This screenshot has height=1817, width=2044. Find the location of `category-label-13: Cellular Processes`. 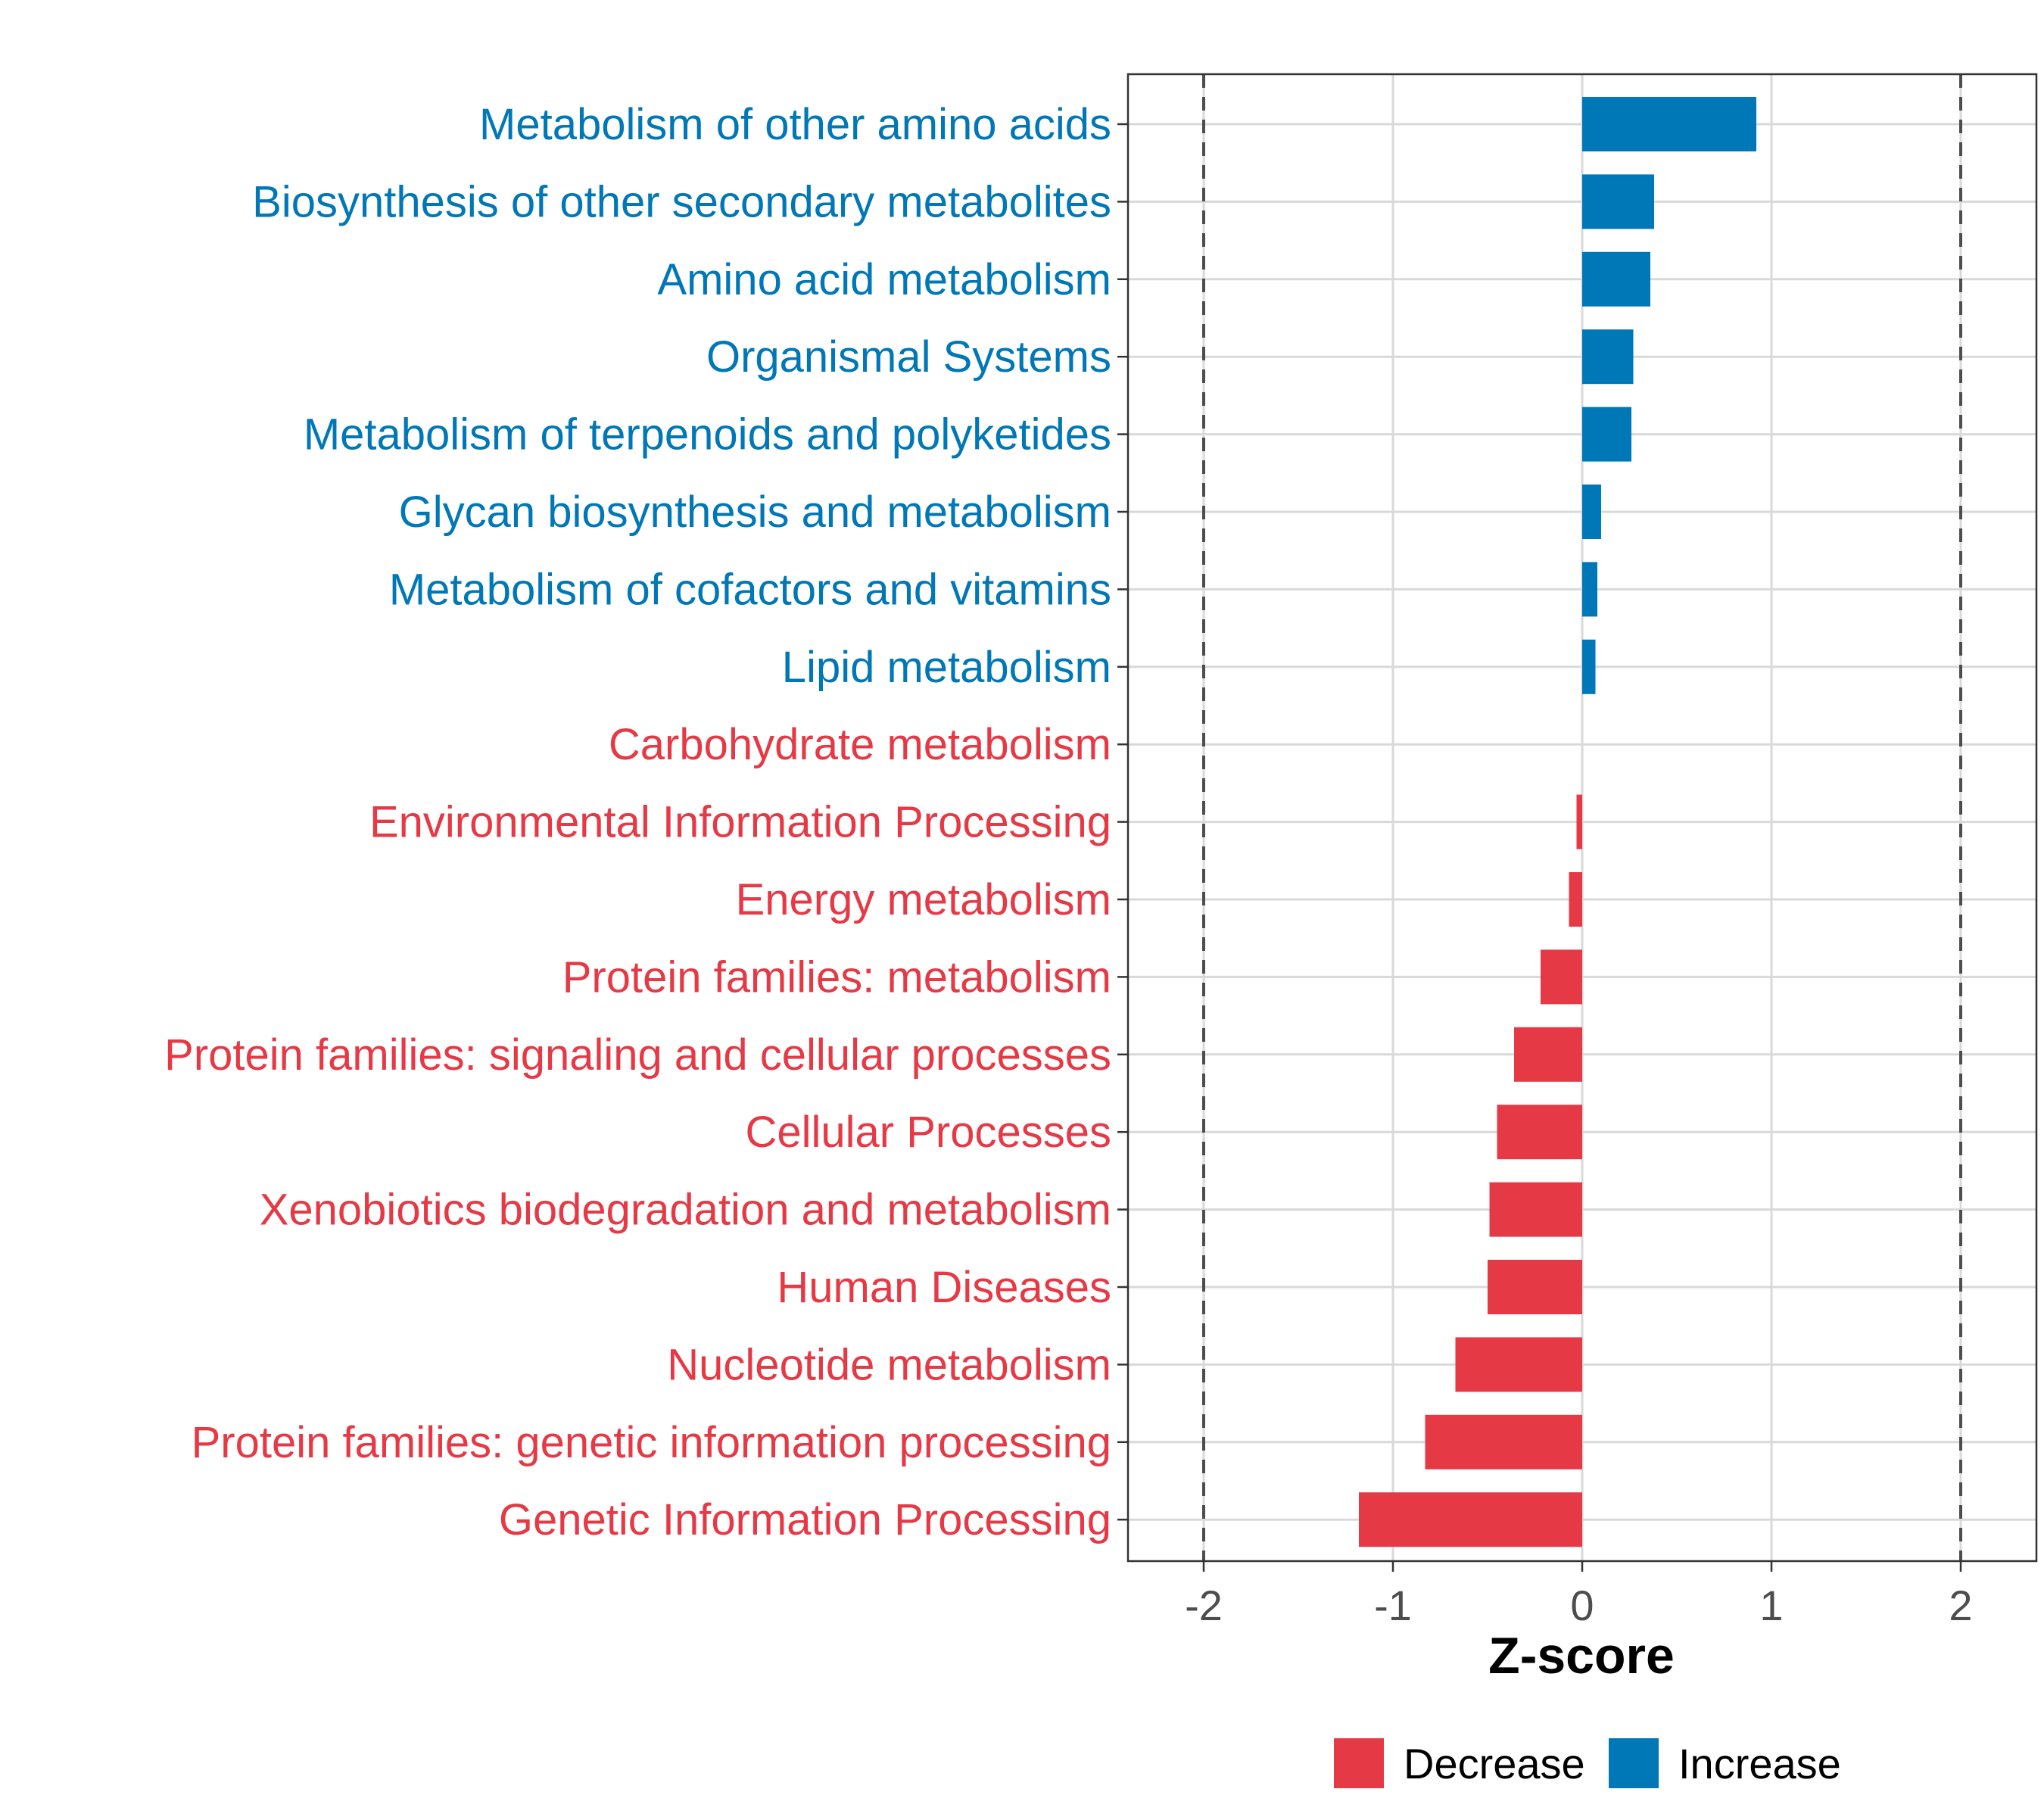

category-label-13: Cellular Processes is located at coordinates (928, 1132).